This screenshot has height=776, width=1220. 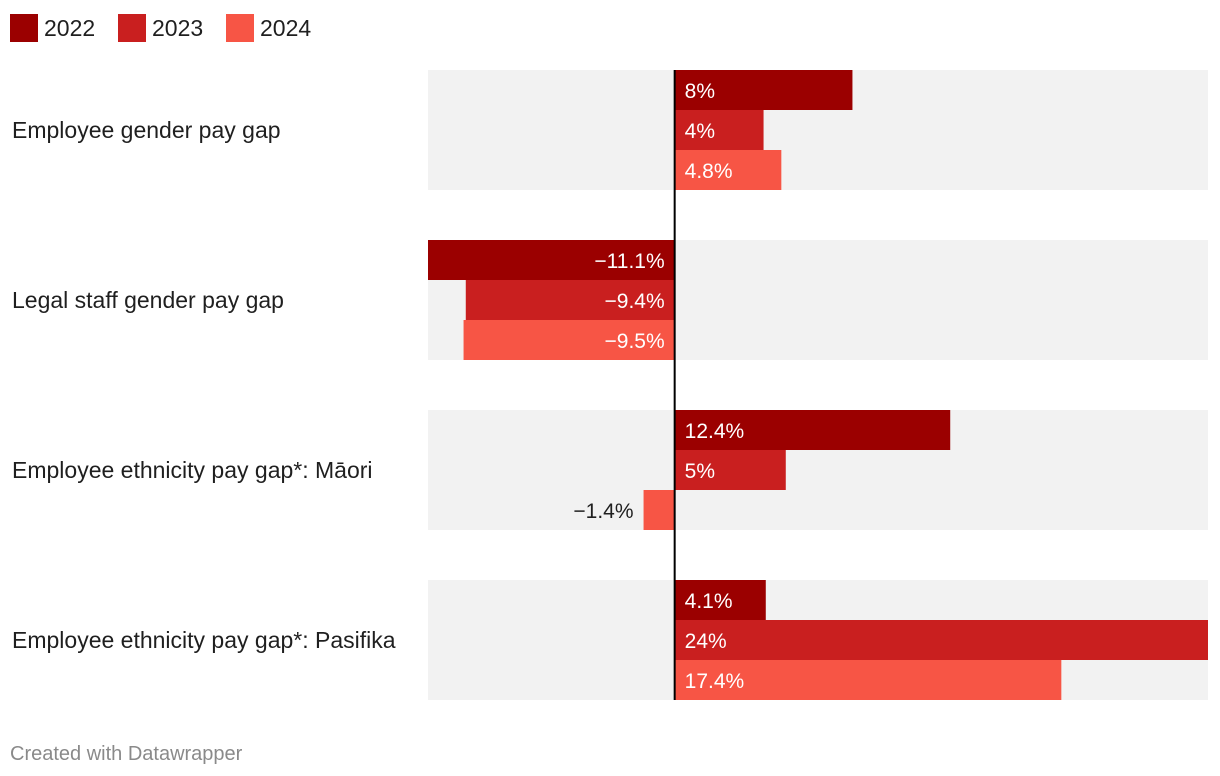 What do you see at coordinates (24, 28) in the screenshot?
I see `legend-swatch-2022` at bounding box center [24, 28].